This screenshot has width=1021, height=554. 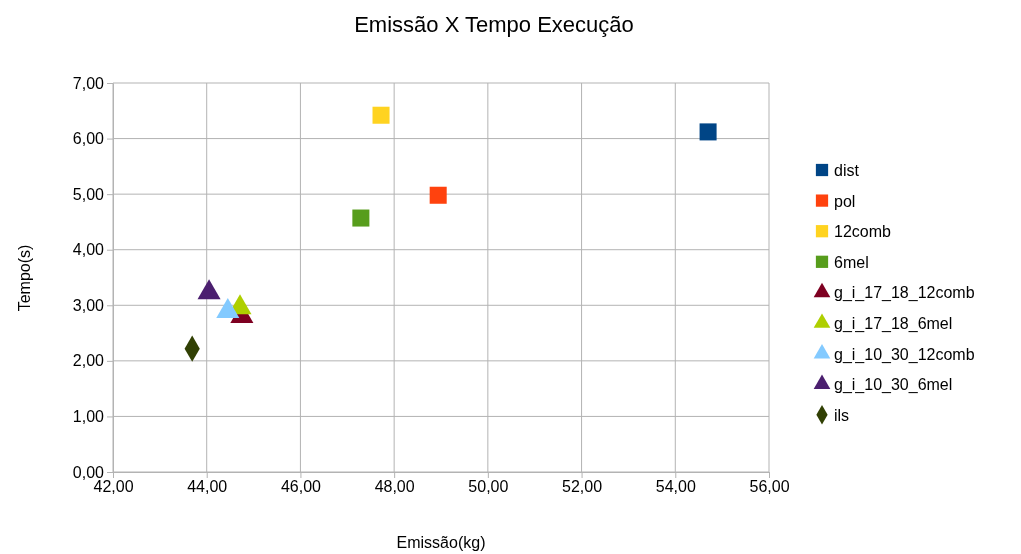 What do you see at coordinates (88, 83) in the screenshot?
I see `y-tick-label: 7,00` at bounding box center [88, 83].